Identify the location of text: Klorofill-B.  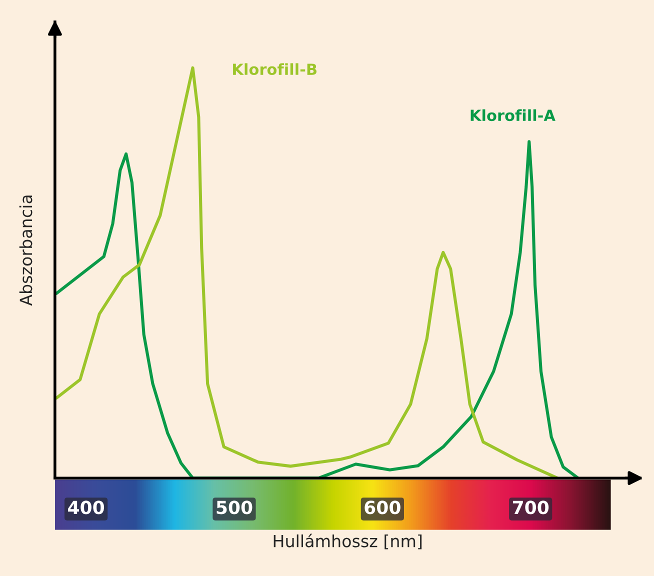
(275, 69).